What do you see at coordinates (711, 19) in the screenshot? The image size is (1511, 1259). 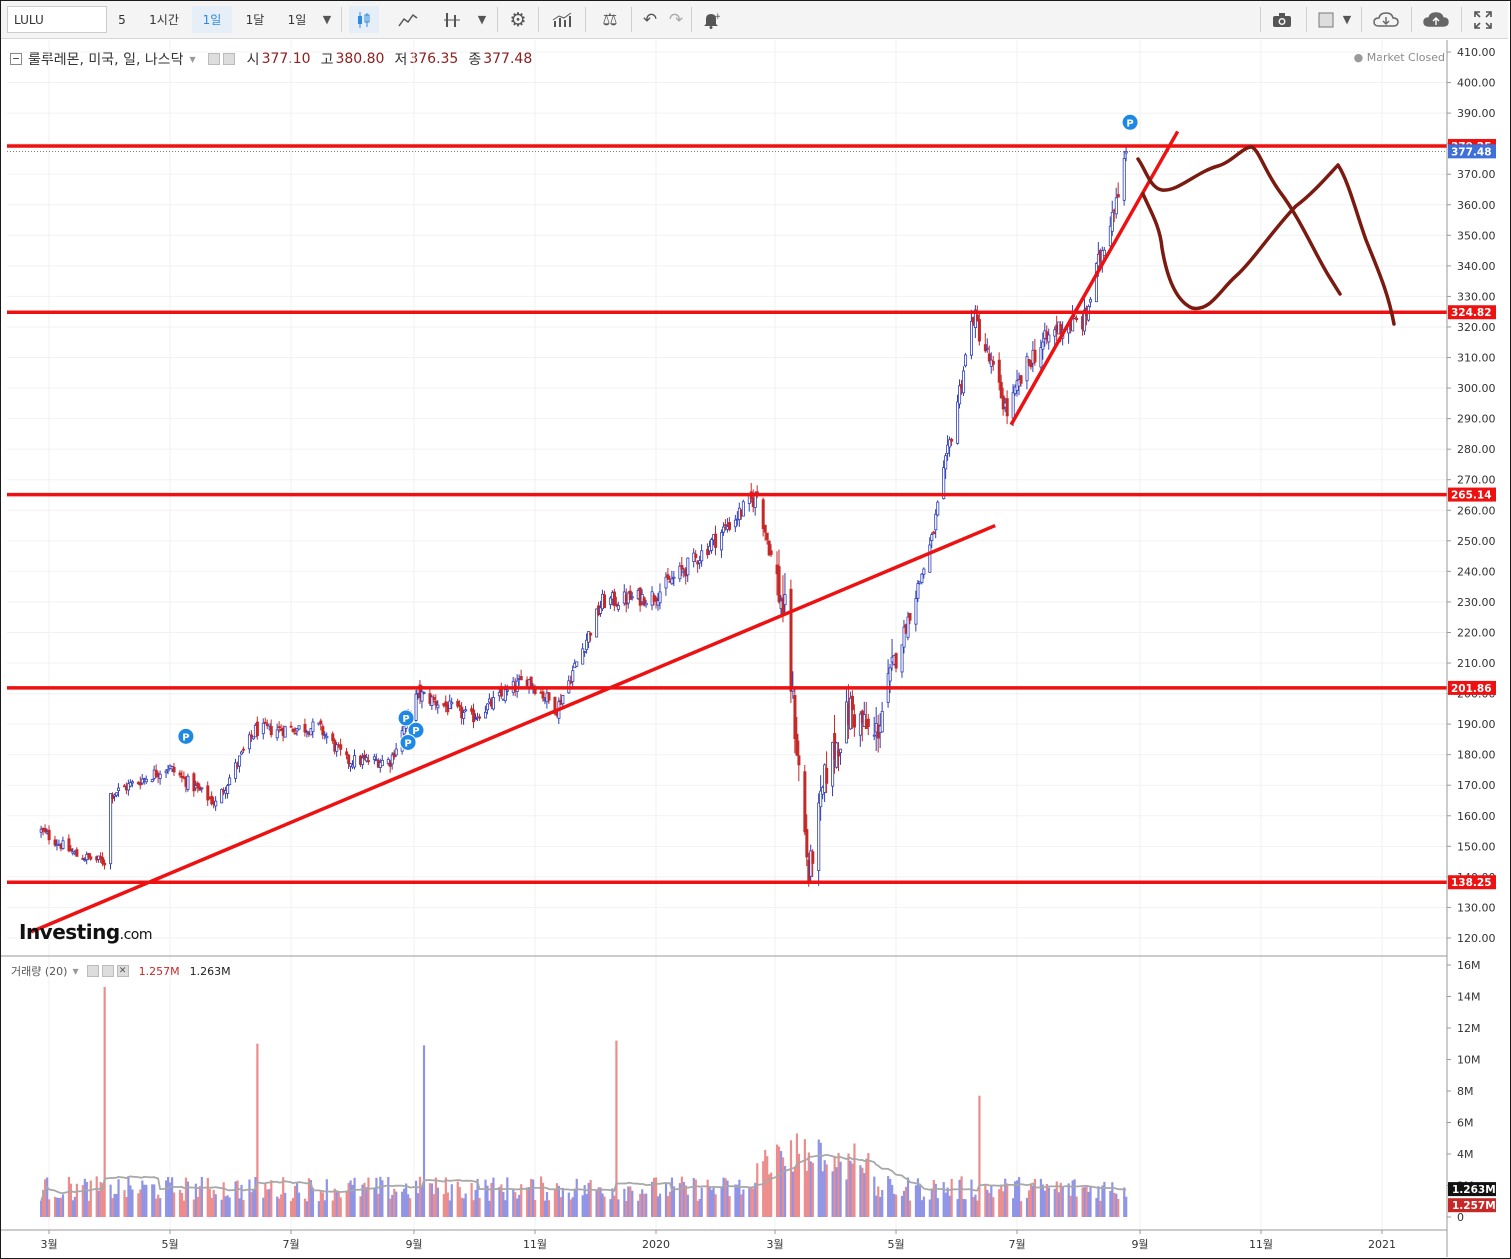 I see `alert-bell-icon: +` at bounding box center [711, 19].